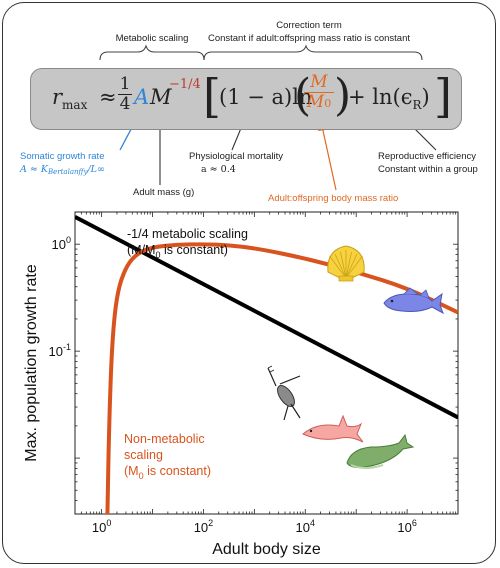 The image size is (500, 568). Describe the element at coordinates (443, 96) in the screenshot. I see `right-bracket: ]` at that location.